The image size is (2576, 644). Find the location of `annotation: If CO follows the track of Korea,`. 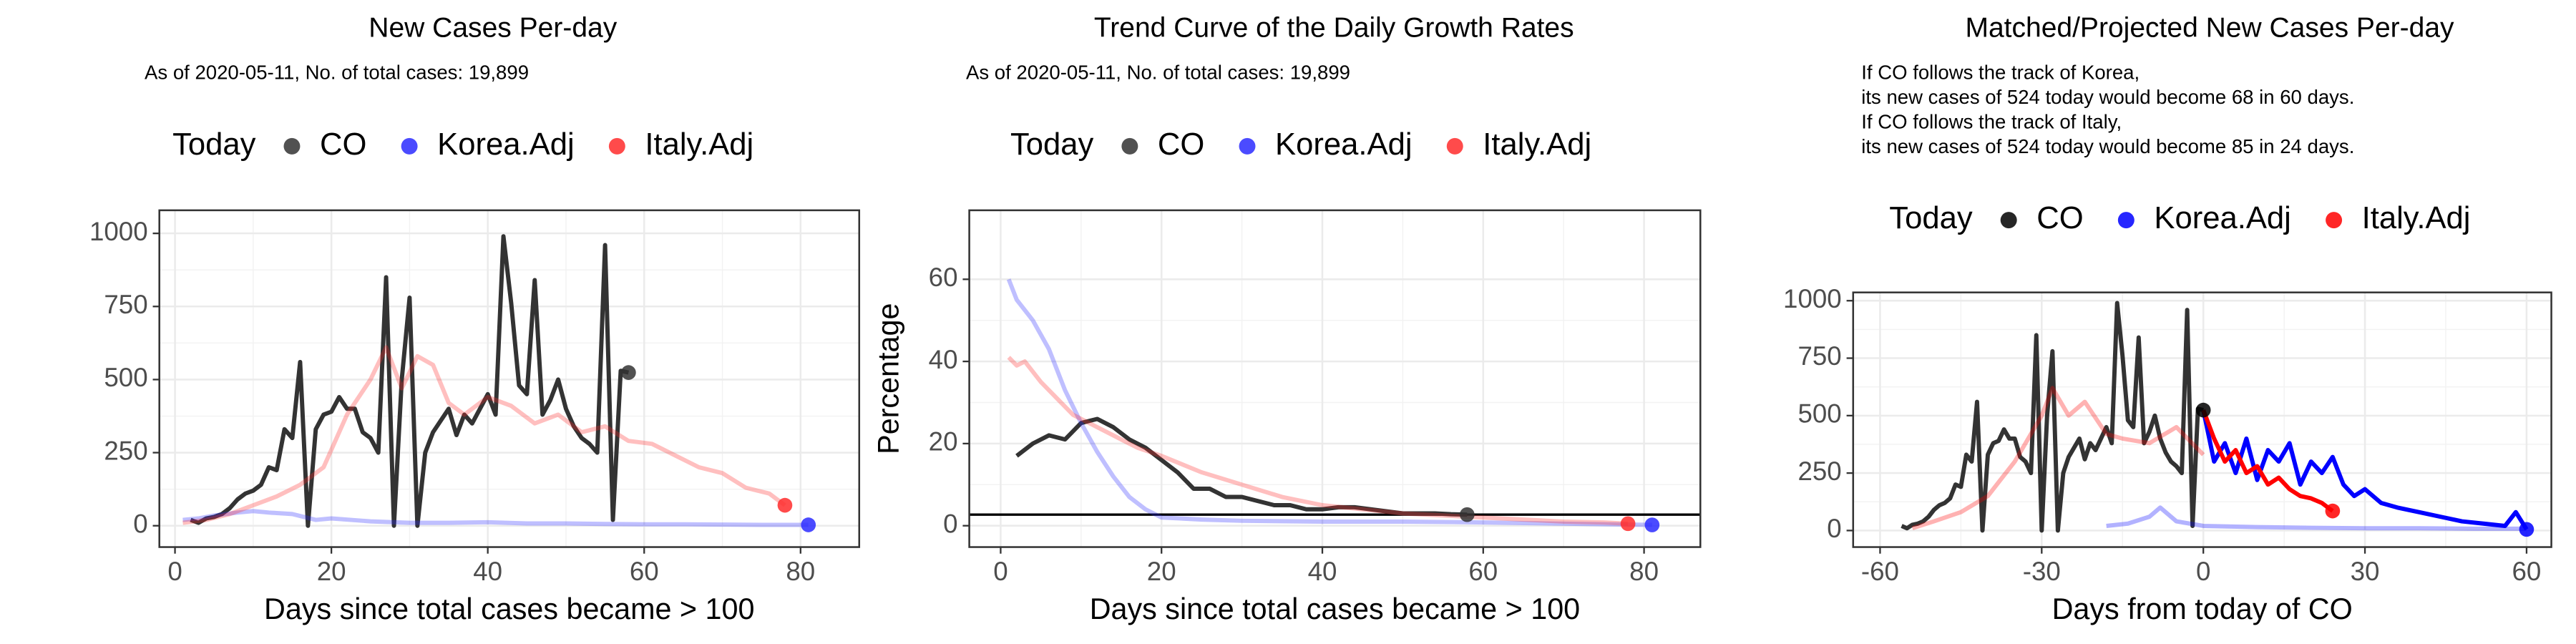

annotation: If CO follows the track of Korea, is located at coordinates (2000, 73).